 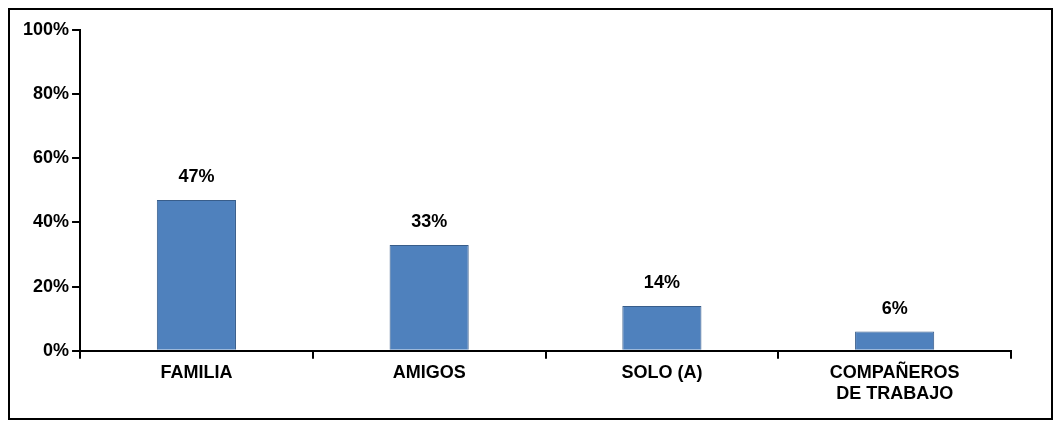 I want to click on data-label: 14%, so click(x=661, y=281).